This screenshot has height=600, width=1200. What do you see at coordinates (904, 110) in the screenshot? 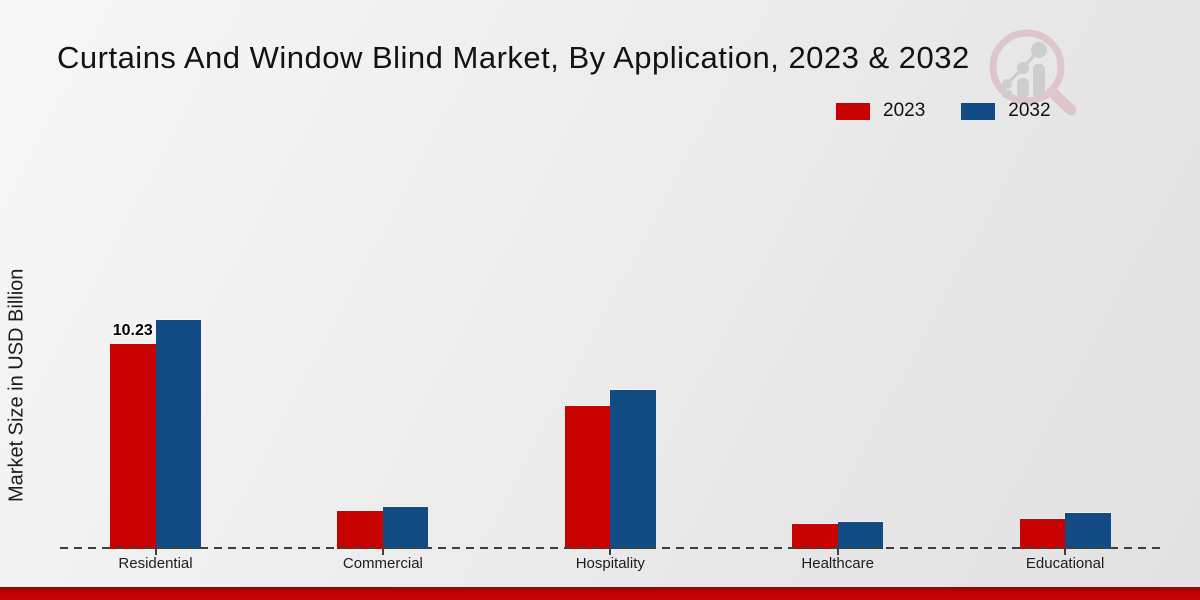
I see `legend-label: 2023` at bounding box center [904, 110].